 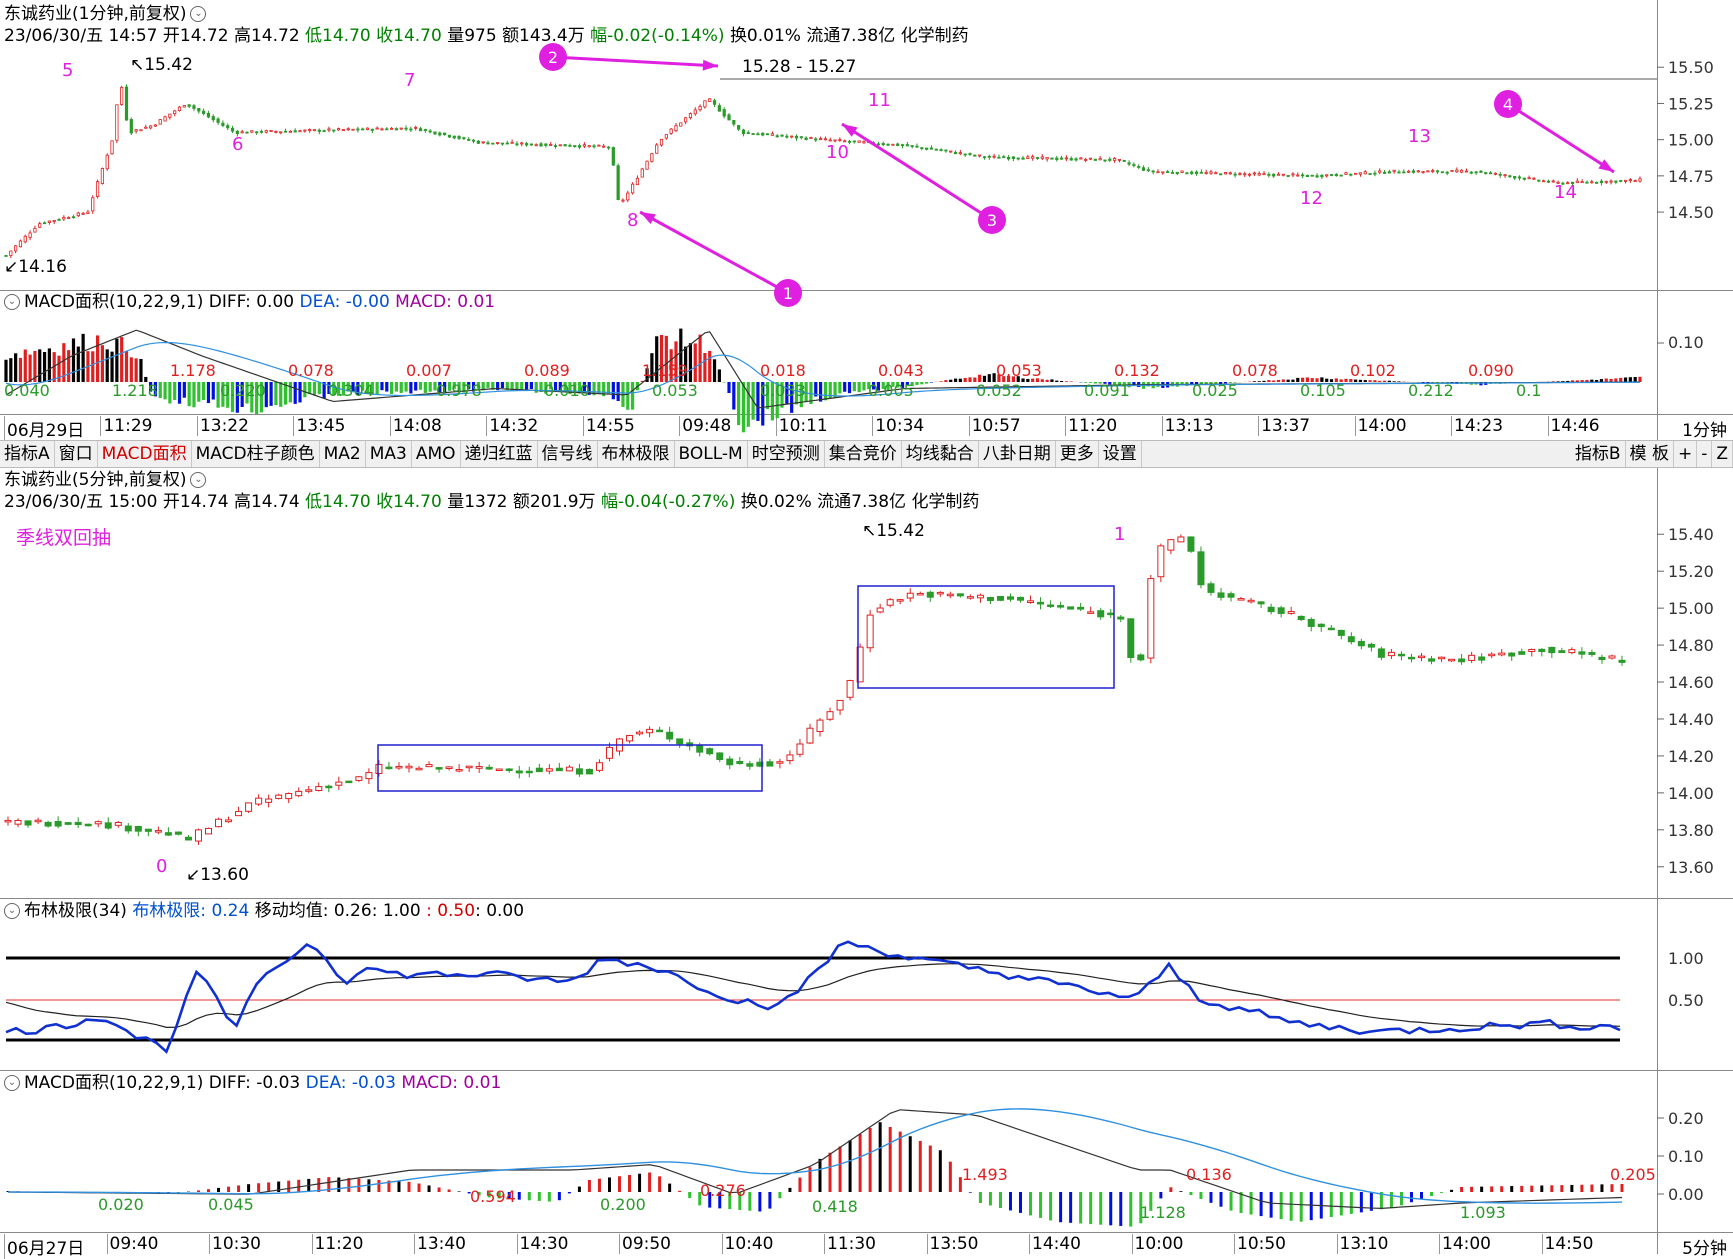 What do you see at coordinates (1686, 342) in the screenshot?
I see `macd-axis-label: 0.10` at bounding box center [1686, 342].